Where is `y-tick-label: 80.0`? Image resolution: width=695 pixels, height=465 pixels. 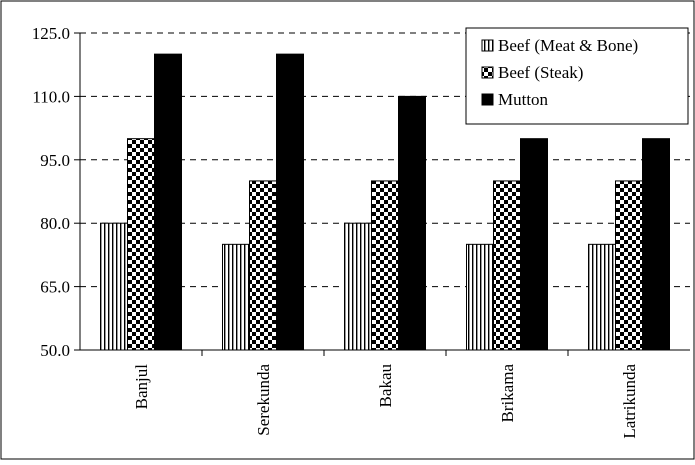
y-tick-label: 80.0 is located at coordinates (55, 223).